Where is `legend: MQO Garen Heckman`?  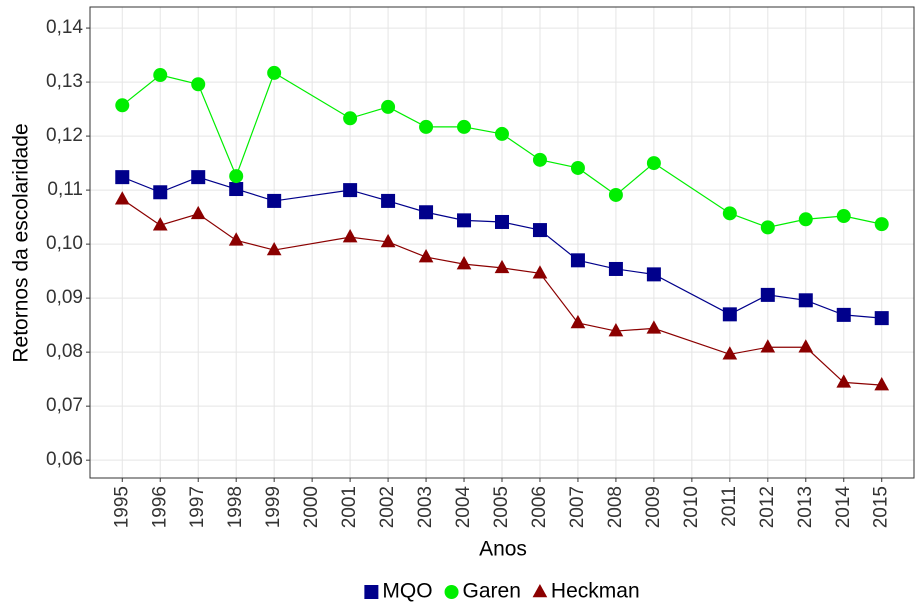 legend: MQO Garen Heckman is located at coordinates (502, 591).